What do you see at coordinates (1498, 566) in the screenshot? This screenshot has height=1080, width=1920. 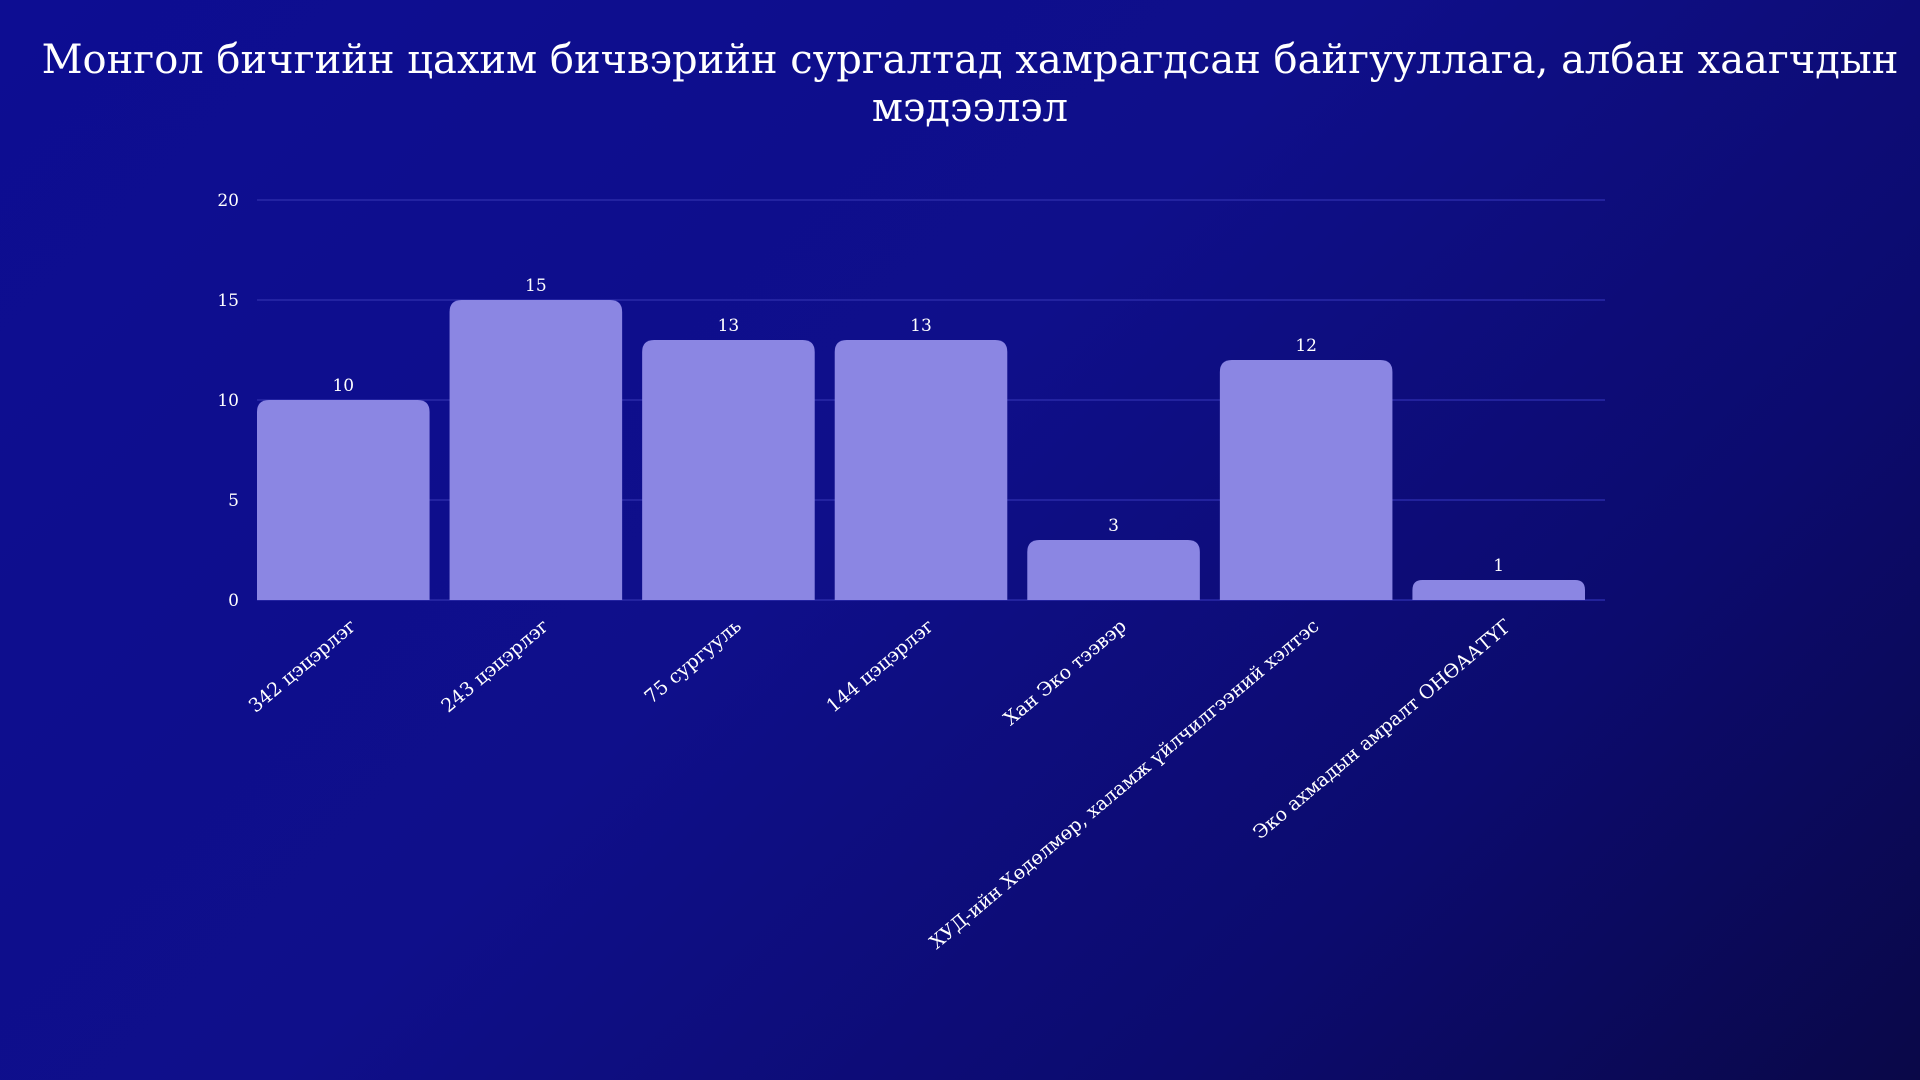 I see `data-label: 1` at bounding box center [1498, 566].